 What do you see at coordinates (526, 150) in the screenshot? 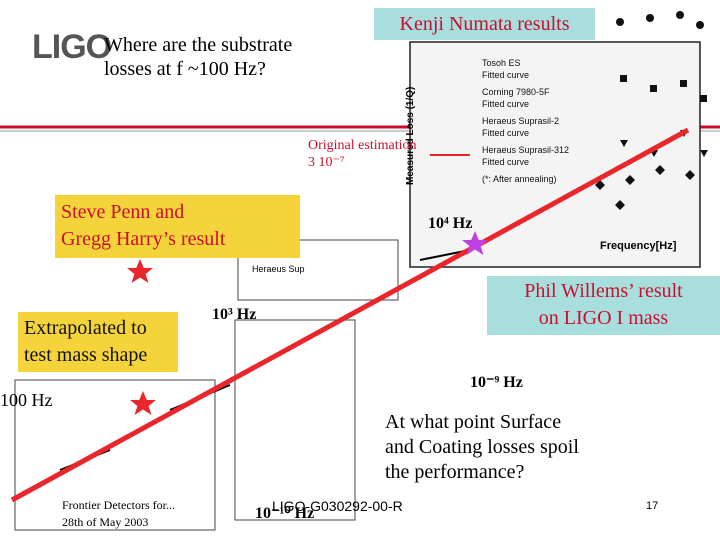
I see `legend-entry: Heraeus Suprasil-312` at bounding box center [526, 150].